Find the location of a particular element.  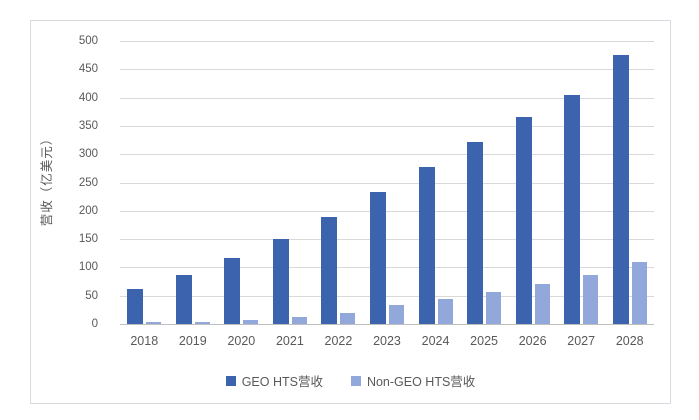

legend-item-geo-hts: GEO HTS营收 is located at coordinates (274, 380).